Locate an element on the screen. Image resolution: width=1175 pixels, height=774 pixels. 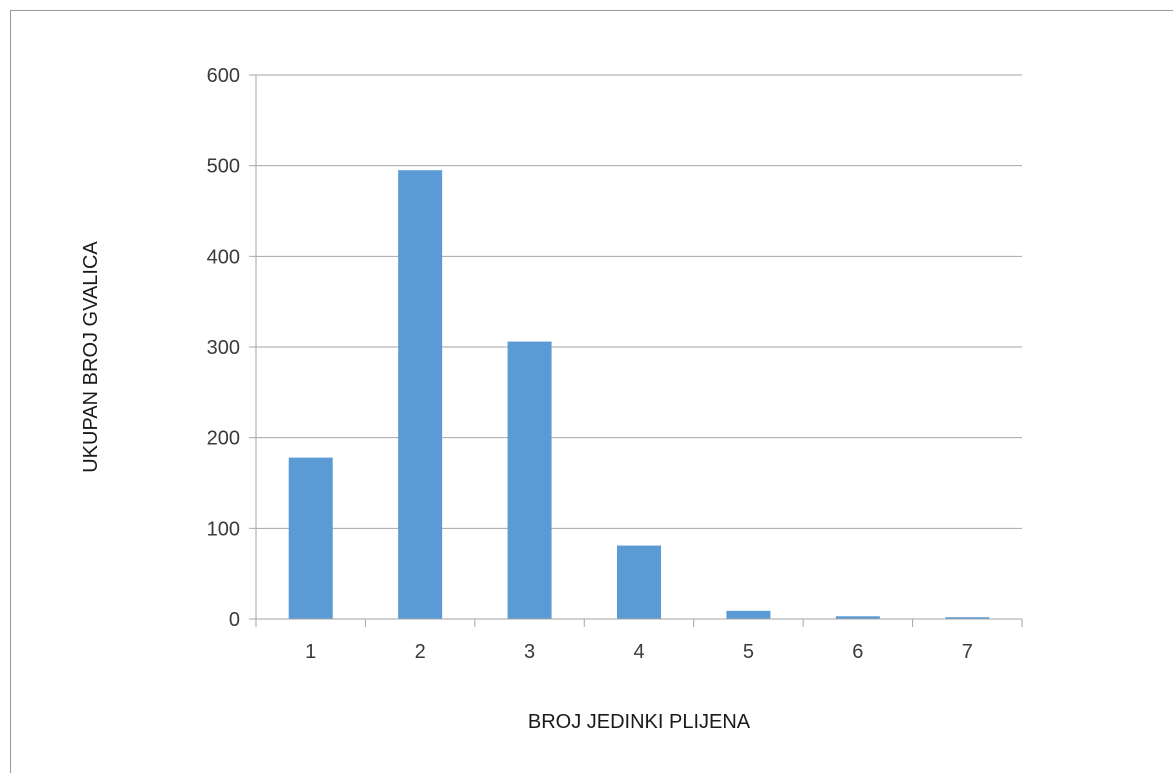
y-axis-title: UKUPAN BROJ GVALICA is located at coordinates (91, 357).